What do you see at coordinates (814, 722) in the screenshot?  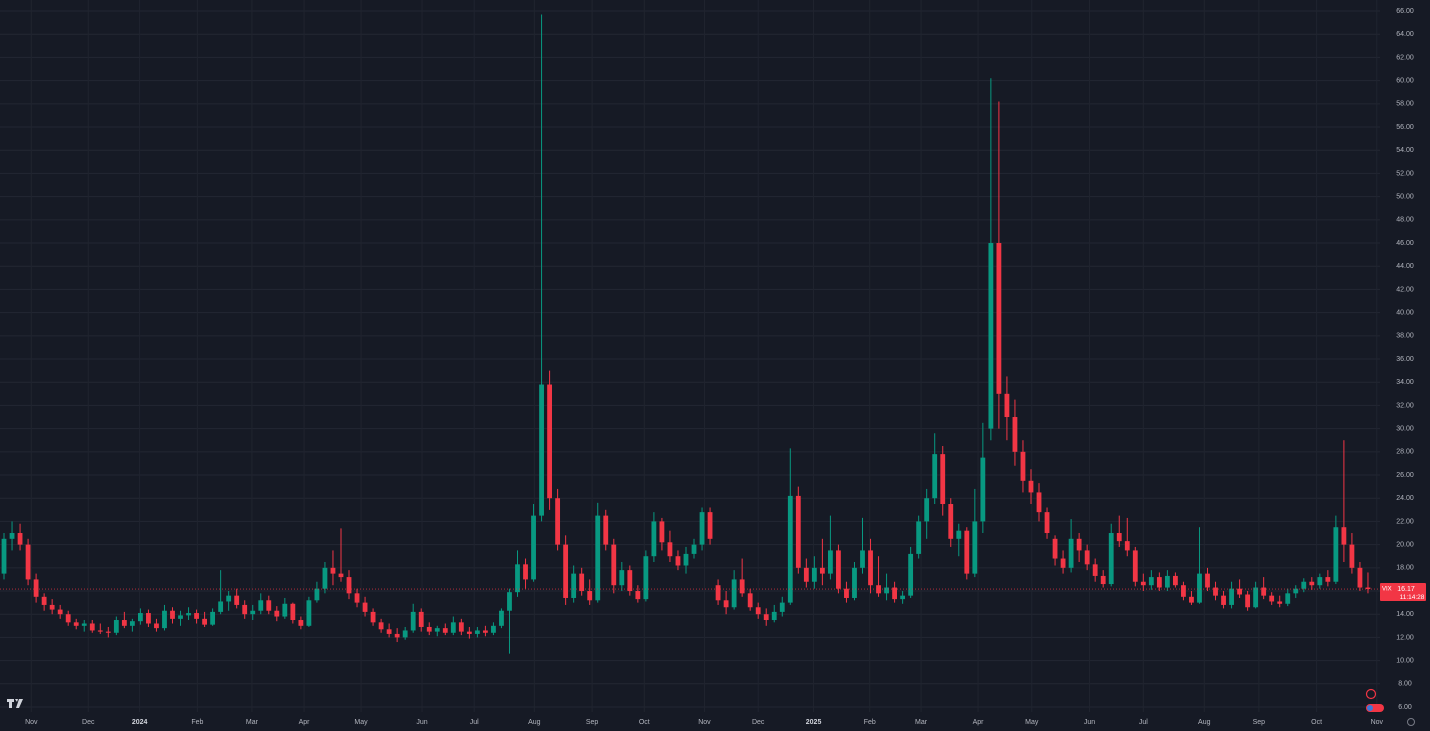 I see `x-tick-label: 2025` at bounding box center [814, 722].